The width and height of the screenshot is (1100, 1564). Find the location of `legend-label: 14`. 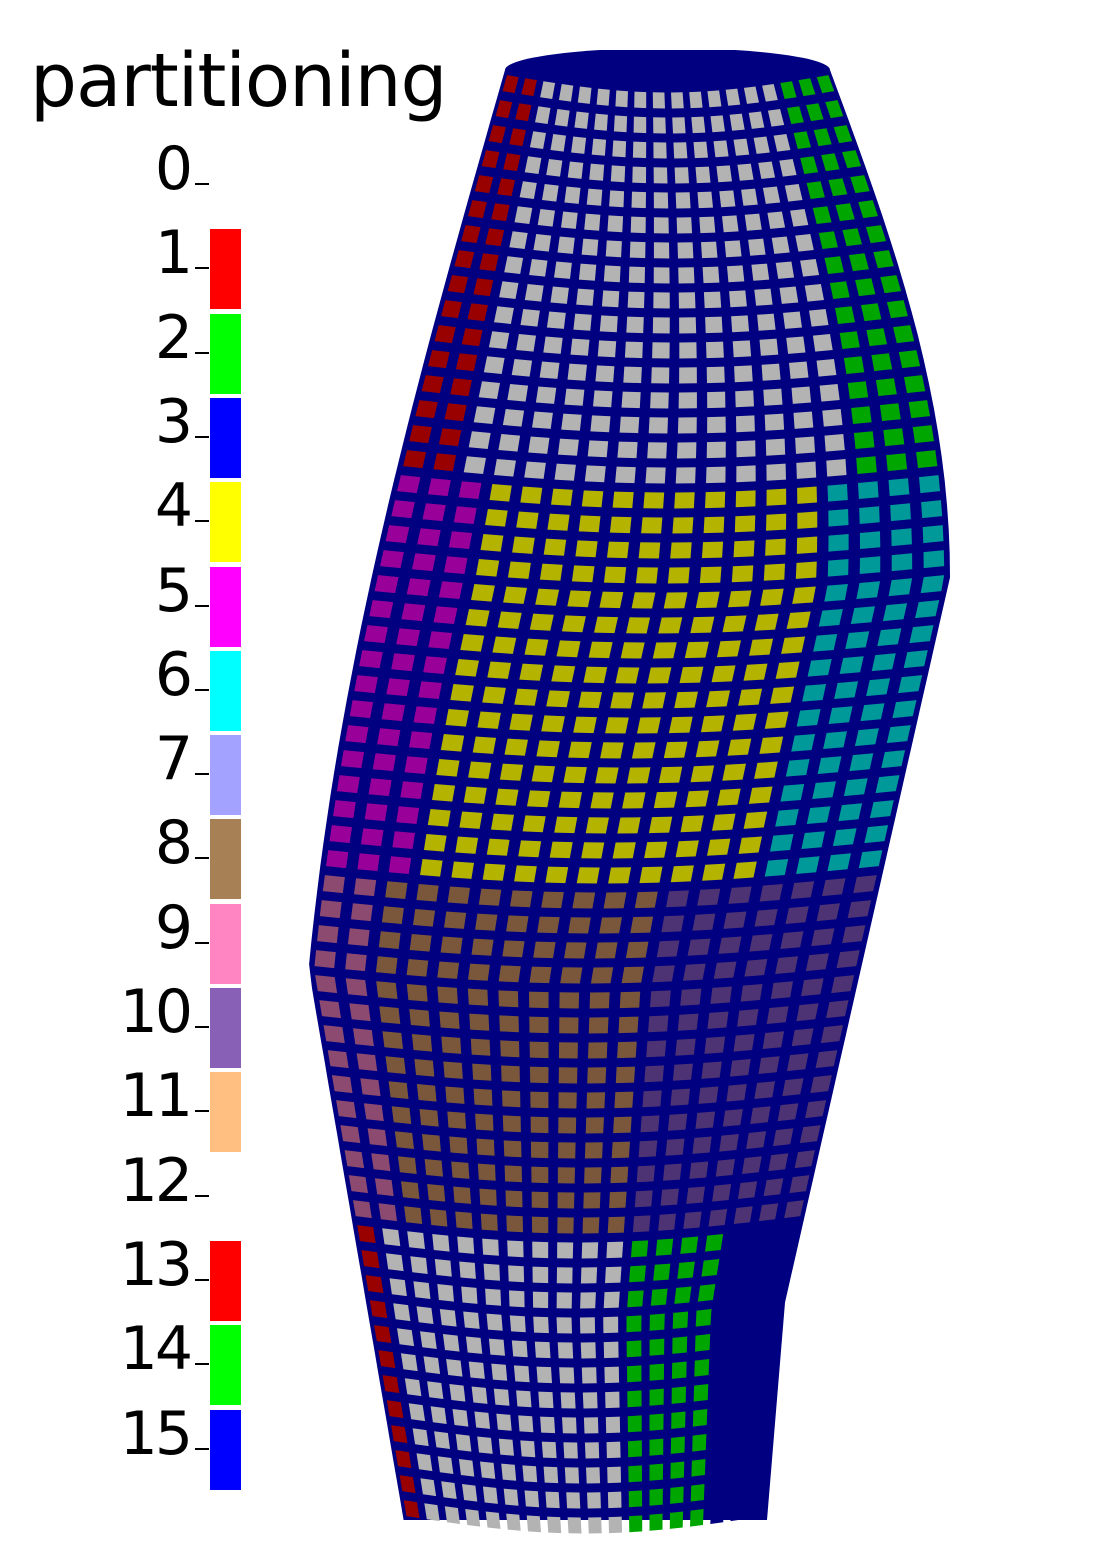

legend-label: 14 is located at coordinates (156, 1349).